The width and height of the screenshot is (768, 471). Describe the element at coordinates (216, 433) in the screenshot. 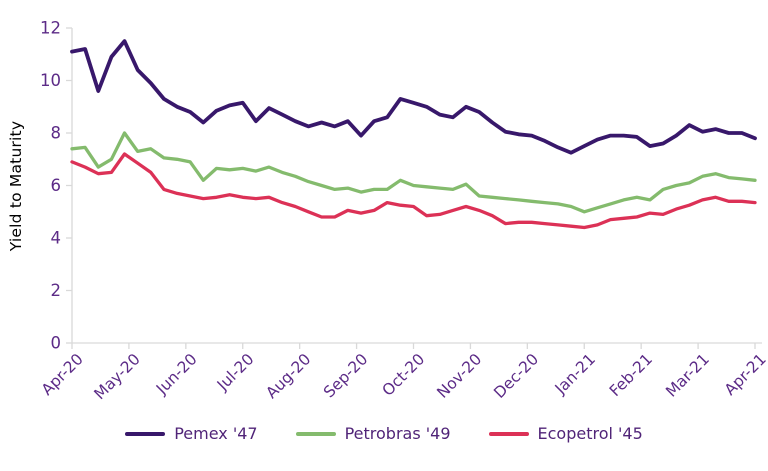

I see `legend-label-pemex: Pemex '47` at that location.